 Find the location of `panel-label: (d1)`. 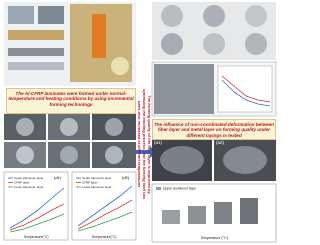

panel-label: (d1) is located at coordinates (58, 177).